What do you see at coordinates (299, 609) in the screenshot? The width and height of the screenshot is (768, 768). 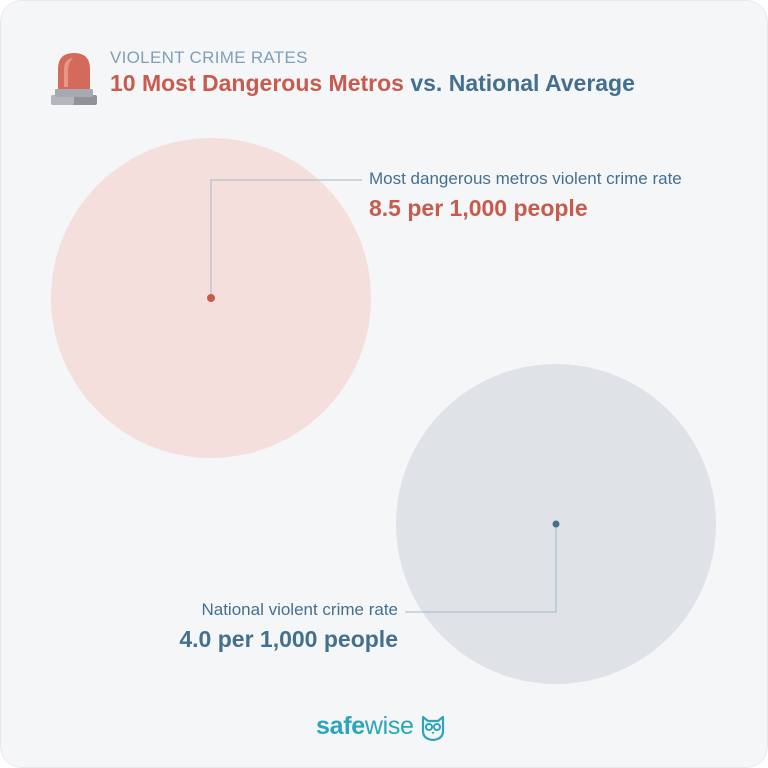 I see `callout-label-national: National violent crime rate` at bounding box center [299, 609].